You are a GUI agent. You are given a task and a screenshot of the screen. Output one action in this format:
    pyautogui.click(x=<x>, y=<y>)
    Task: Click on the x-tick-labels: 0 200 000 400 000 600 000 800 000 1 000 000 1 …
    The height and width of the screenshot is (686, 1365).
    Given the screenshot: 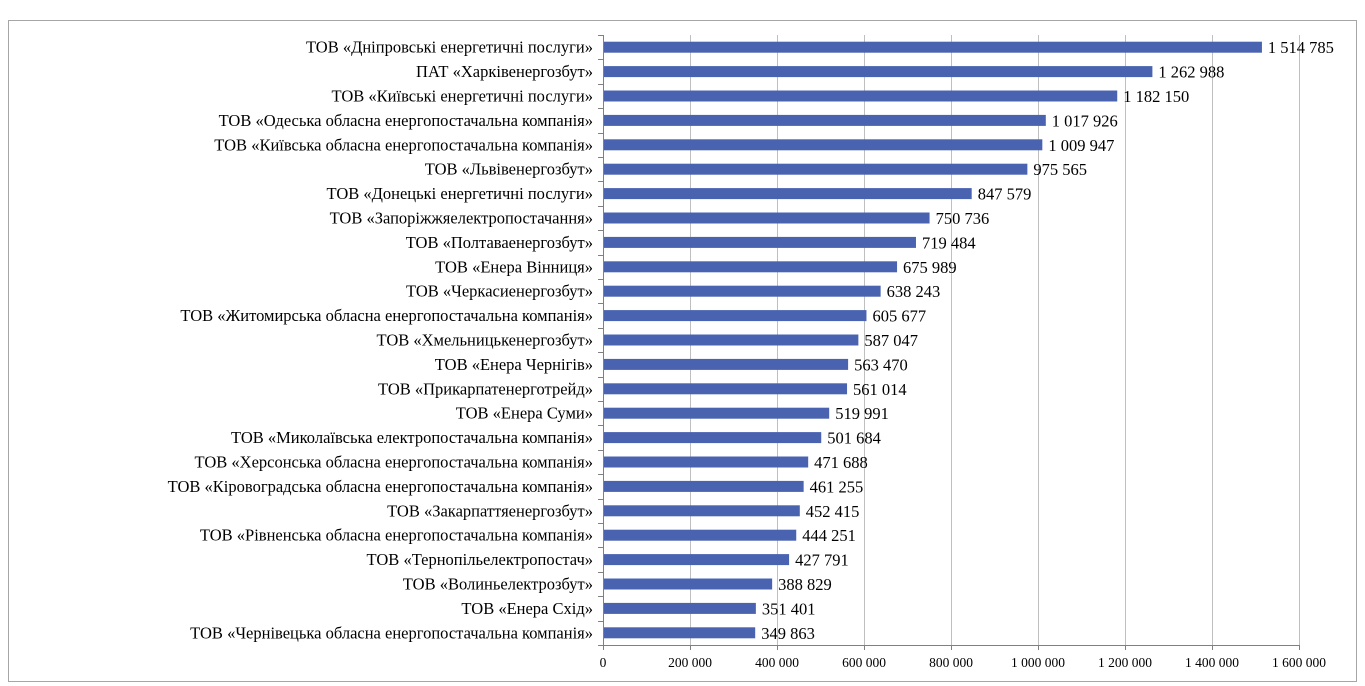 What is the action you would take?
    pyautogui.click(x=963, y=662)
    